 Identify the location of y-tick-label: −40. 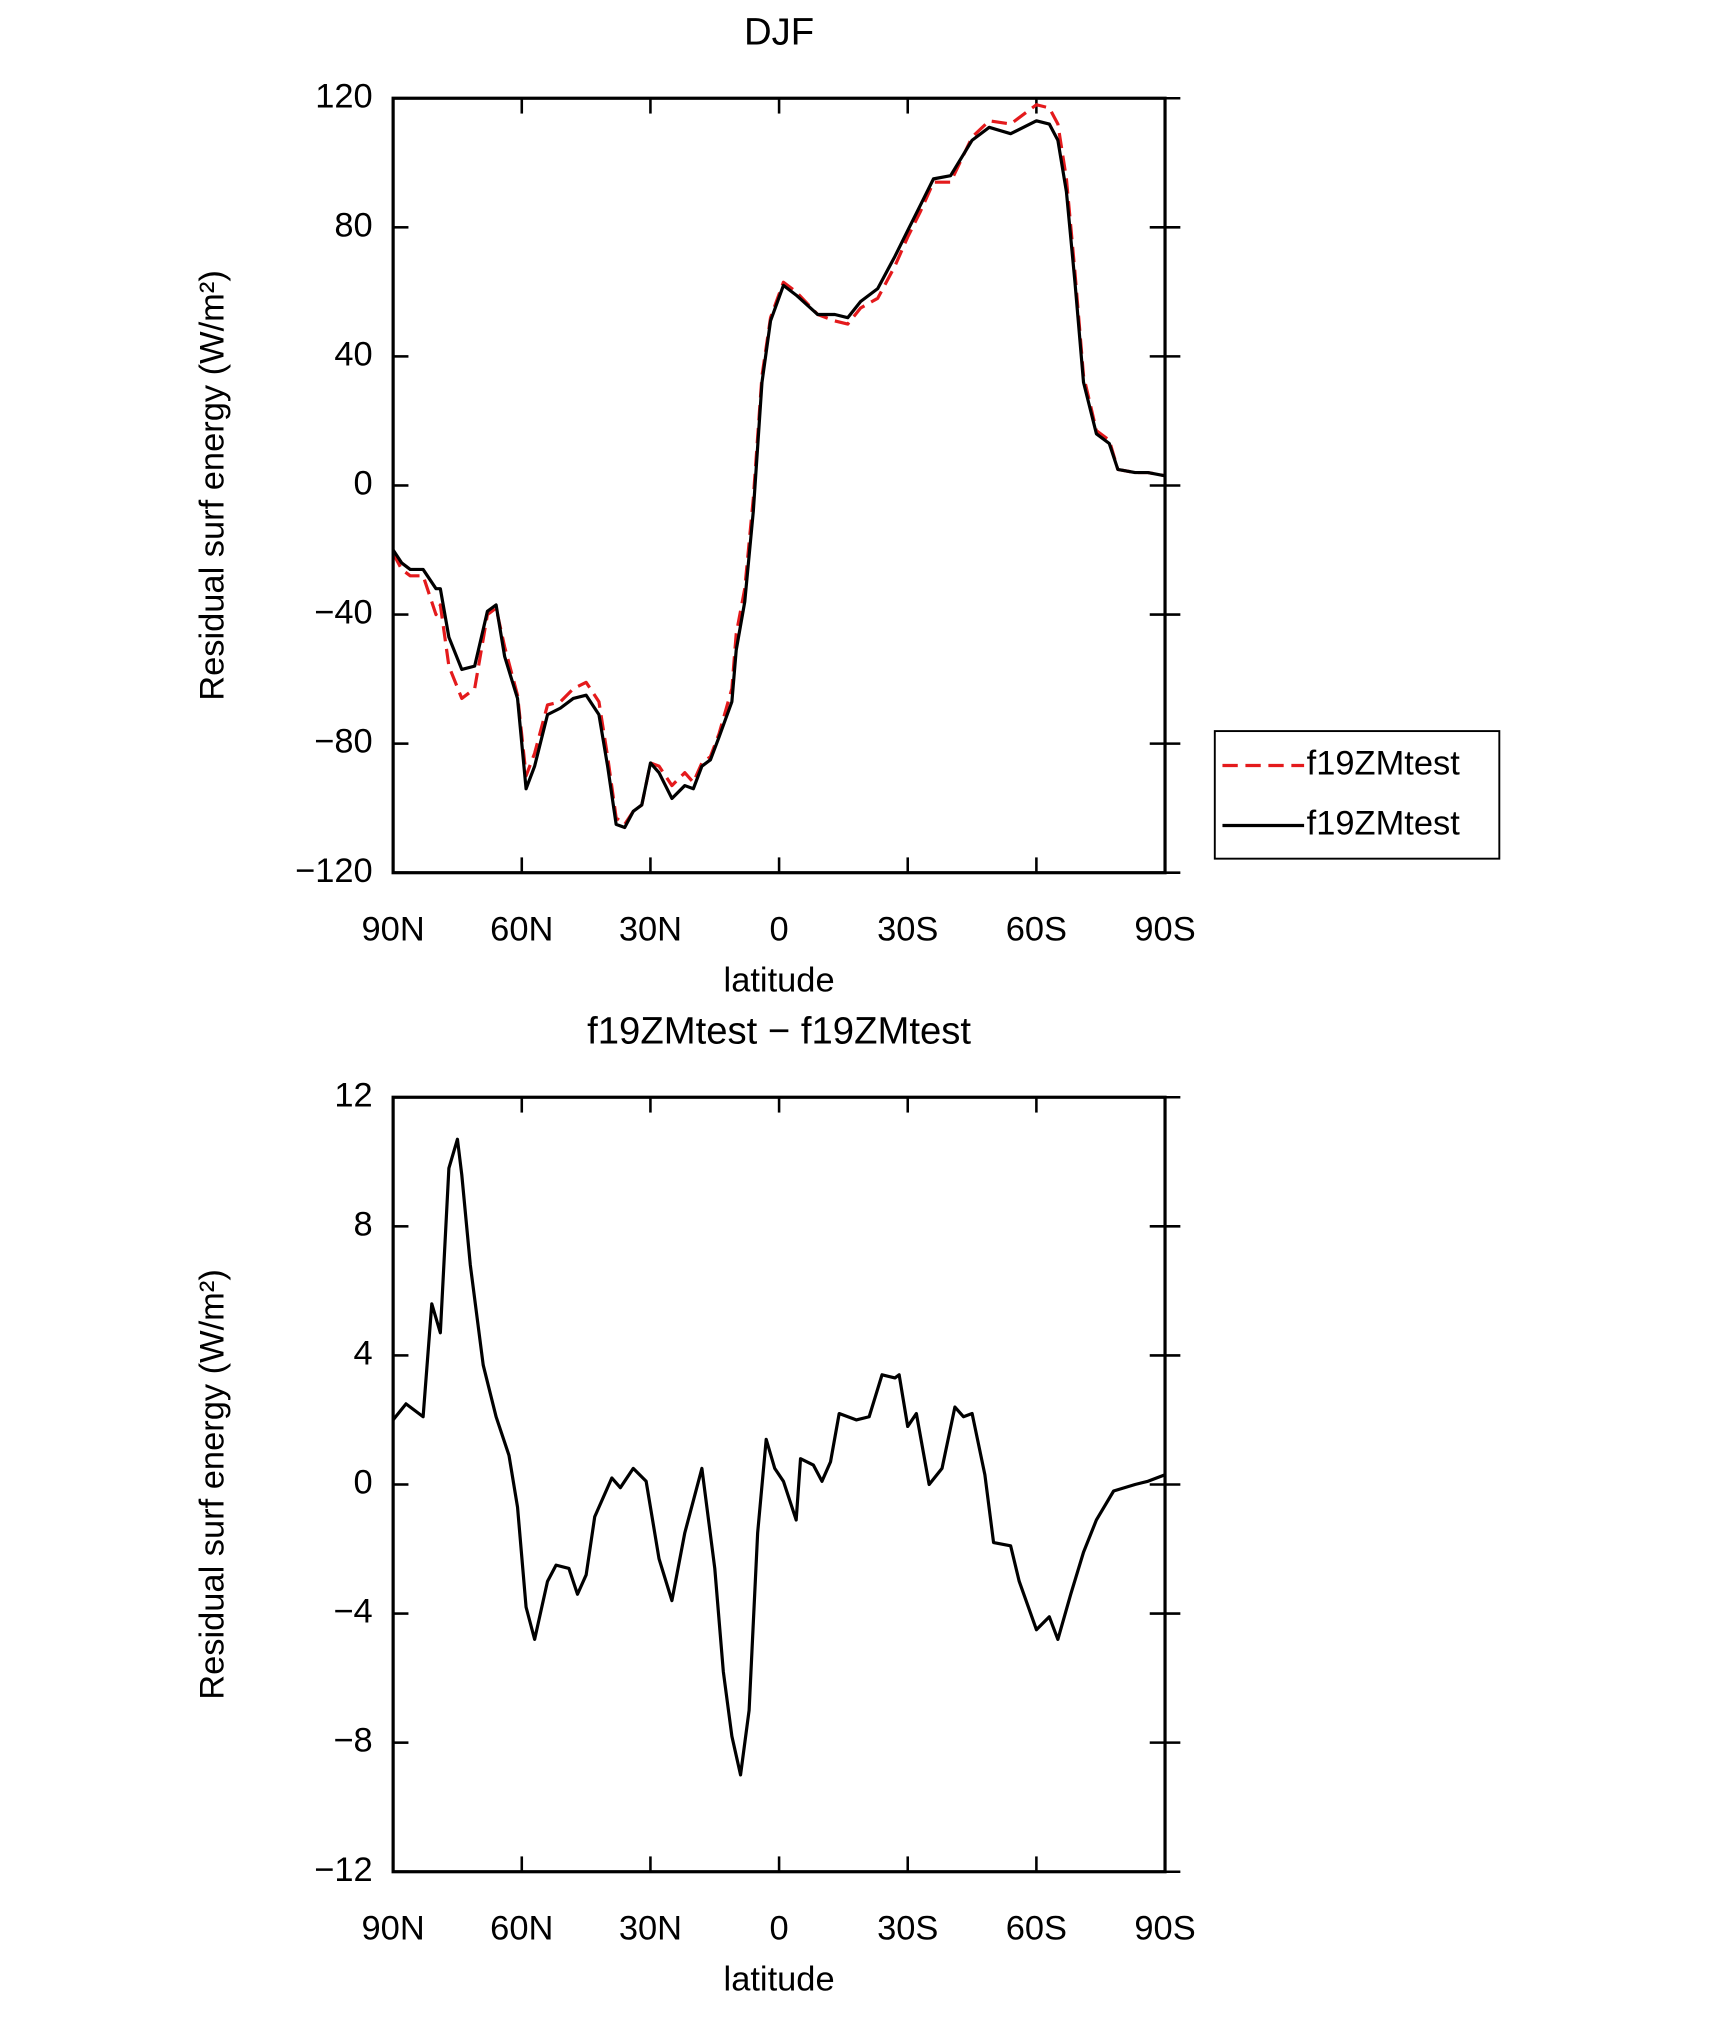
(343, 613).